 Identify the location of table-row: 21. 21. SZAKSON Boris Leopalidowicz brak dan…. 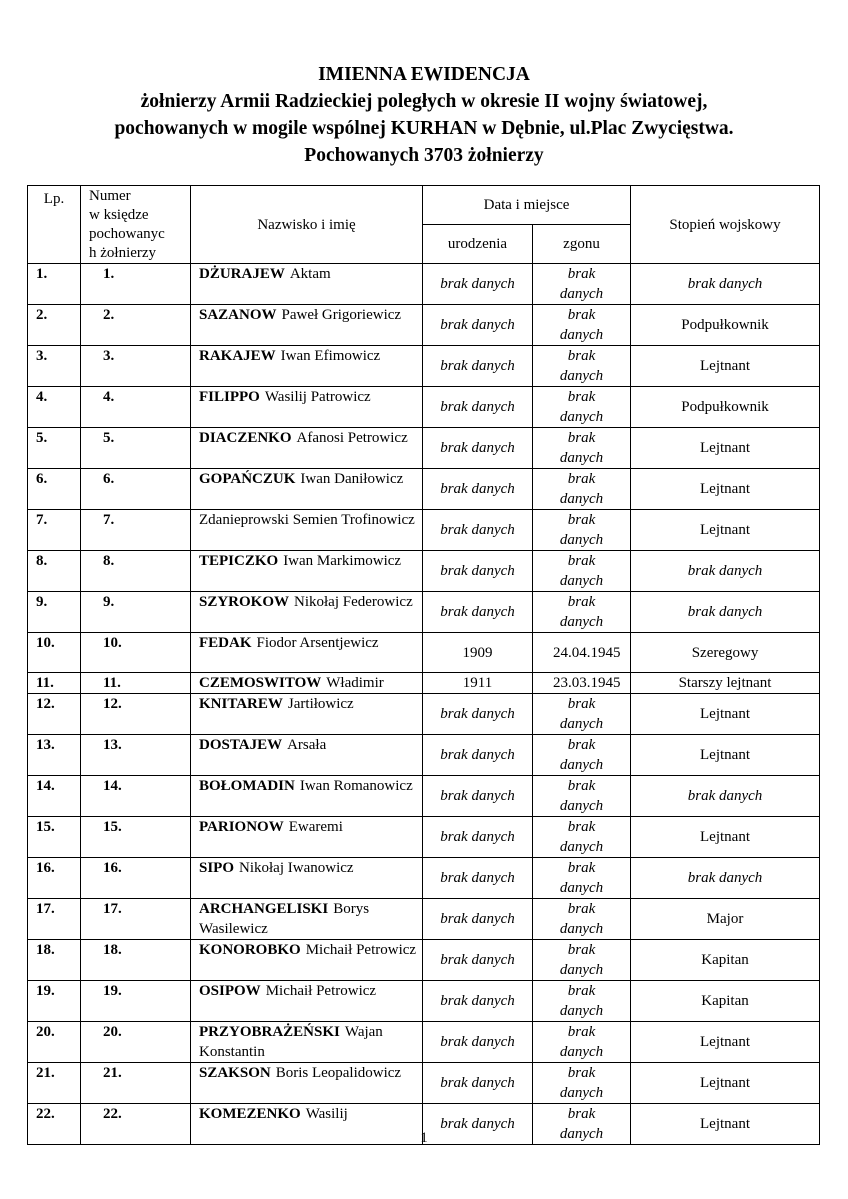
(424, 1083).